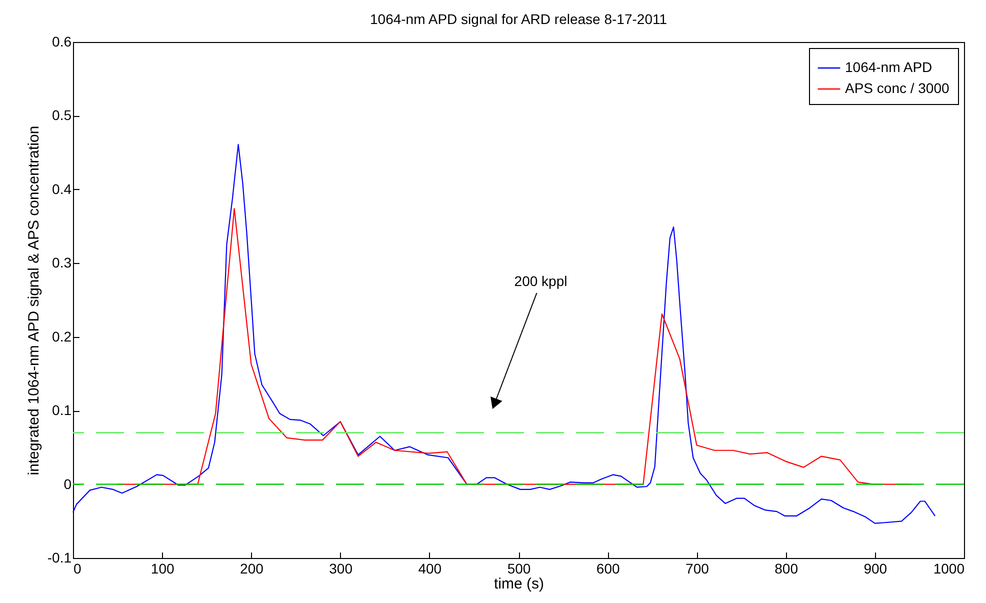 This screenshot has height=603, width=986. Describe the element at coordinates (62, 42) in the screenshot. I see `y-tick-label: 0.6` at that location.